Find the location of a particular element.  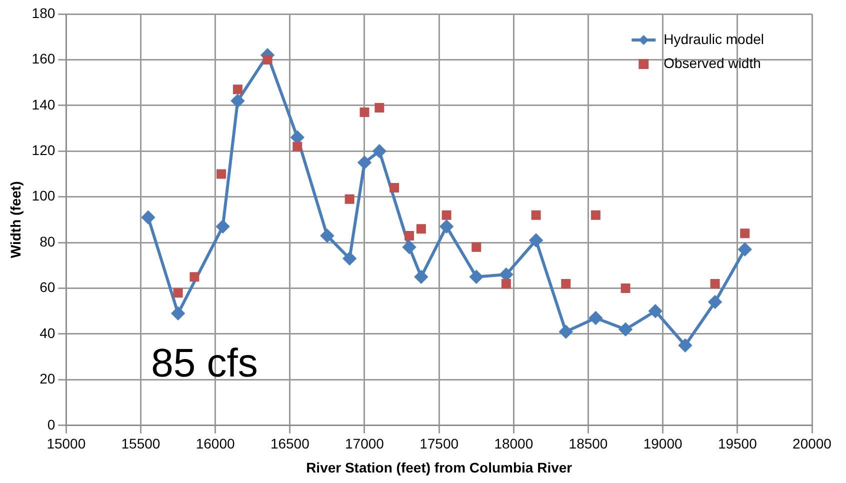

x-tick-label: 17000 is located at coordinates (364, 444).